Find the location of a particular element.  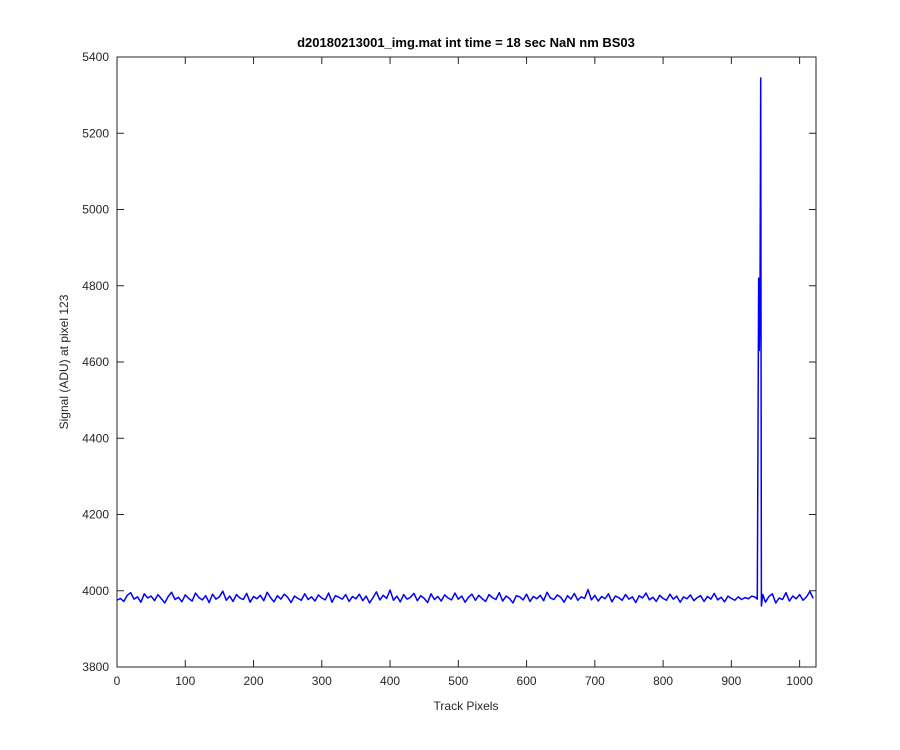

y-tick-label: 3800 is located at coordinates (95, 667).